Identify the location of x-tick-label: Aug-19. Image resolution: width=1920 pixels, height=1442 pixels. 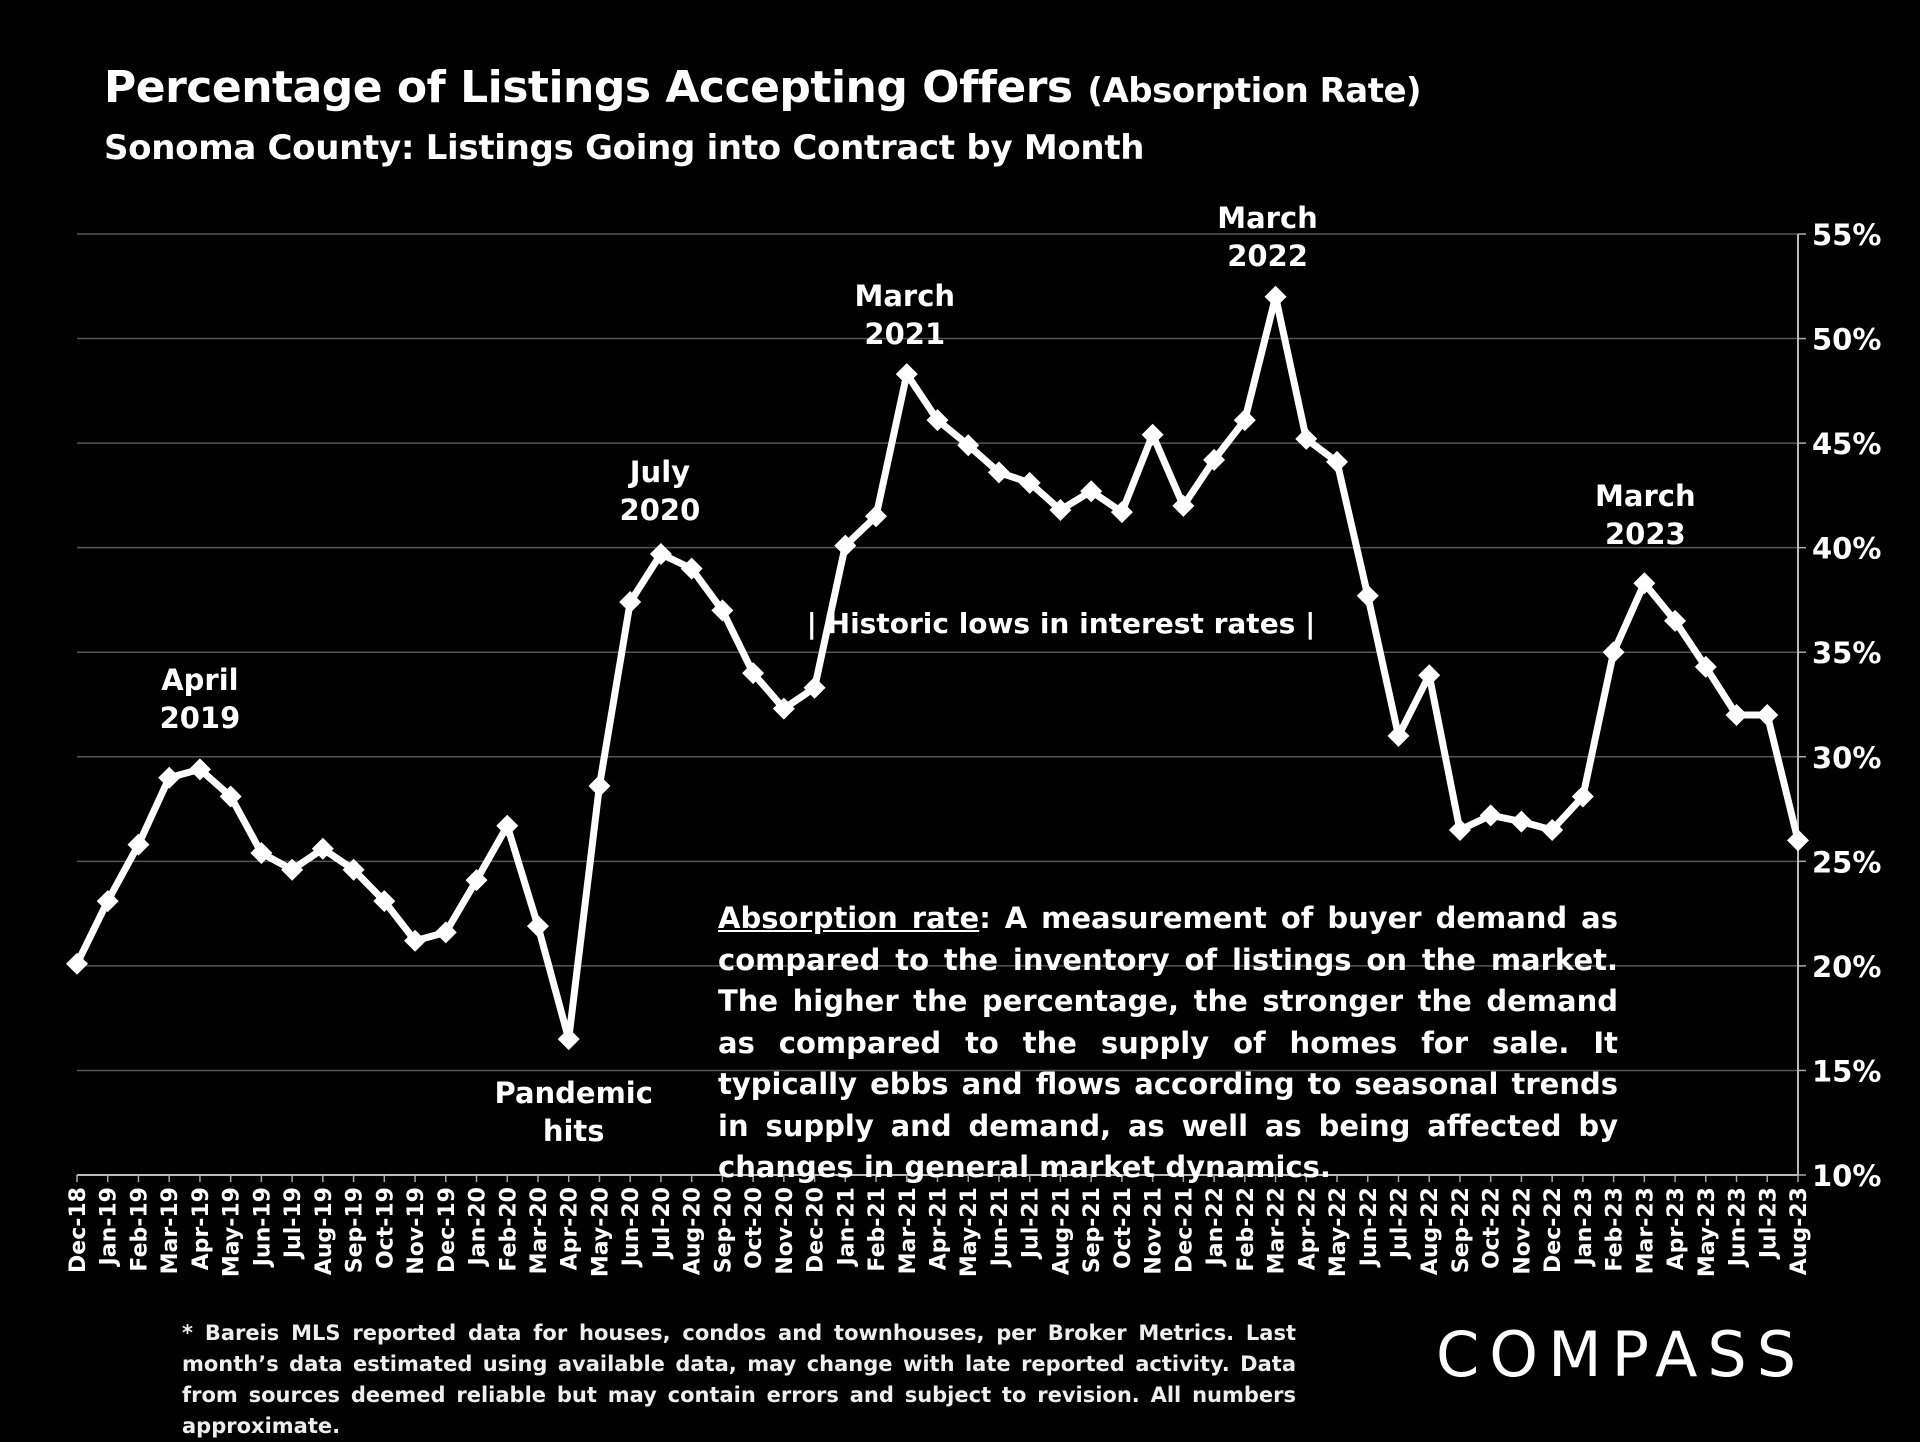
(324, 1231).